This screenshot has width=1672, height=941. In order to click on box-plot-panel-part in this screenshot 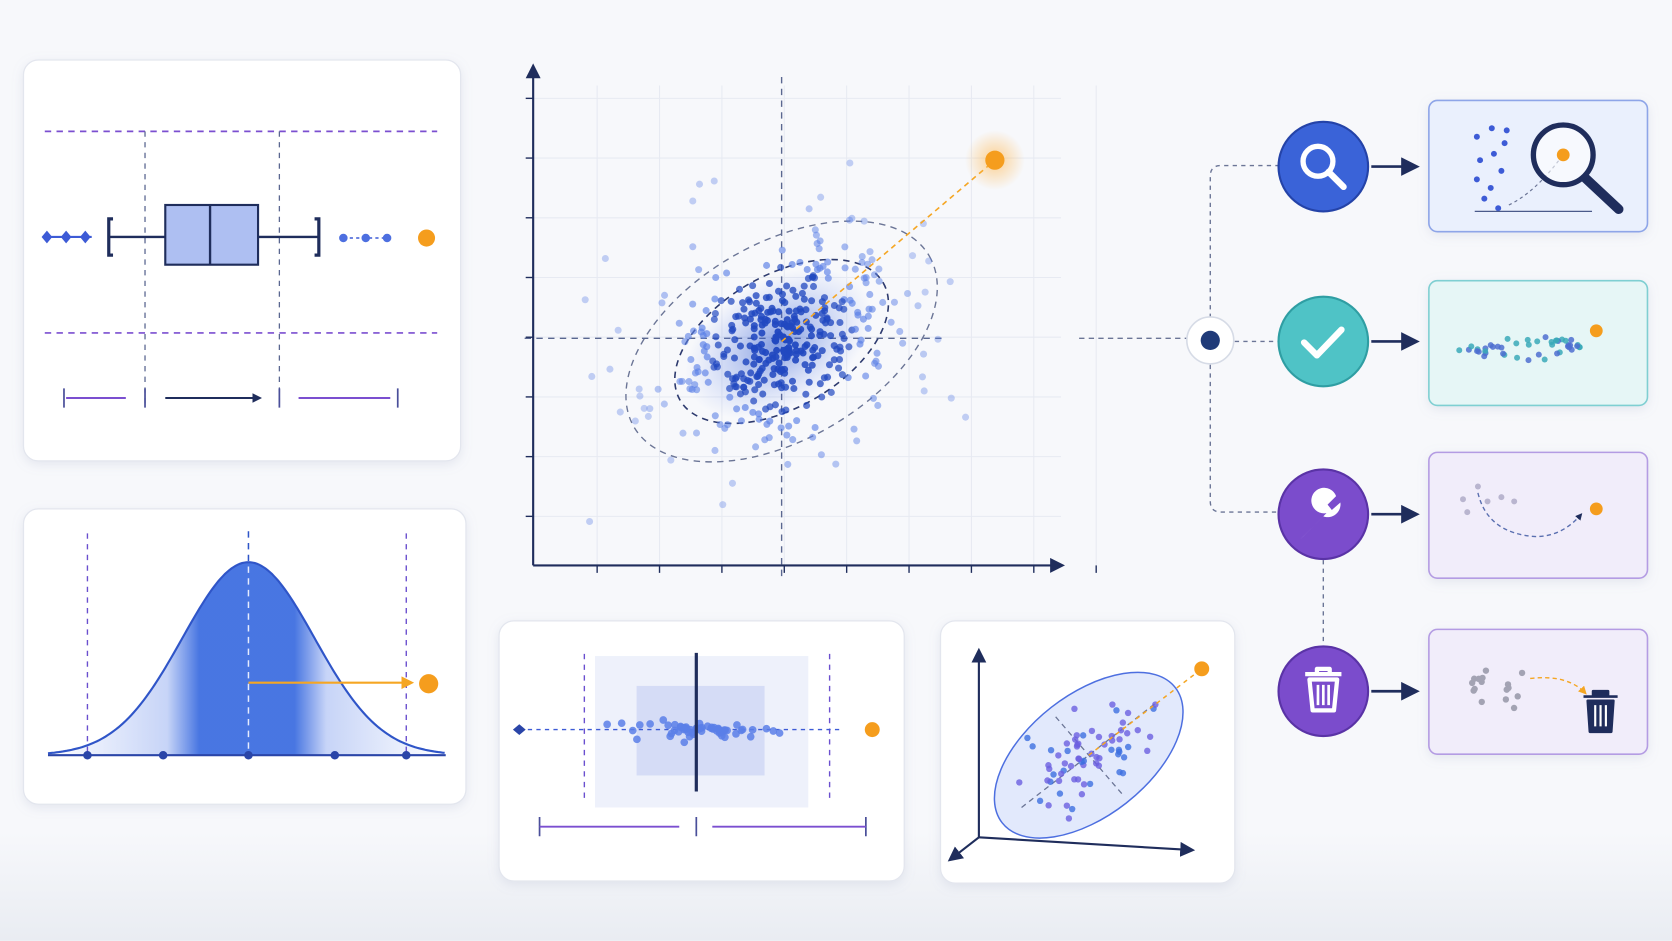, I will do `click(343, 238)`.